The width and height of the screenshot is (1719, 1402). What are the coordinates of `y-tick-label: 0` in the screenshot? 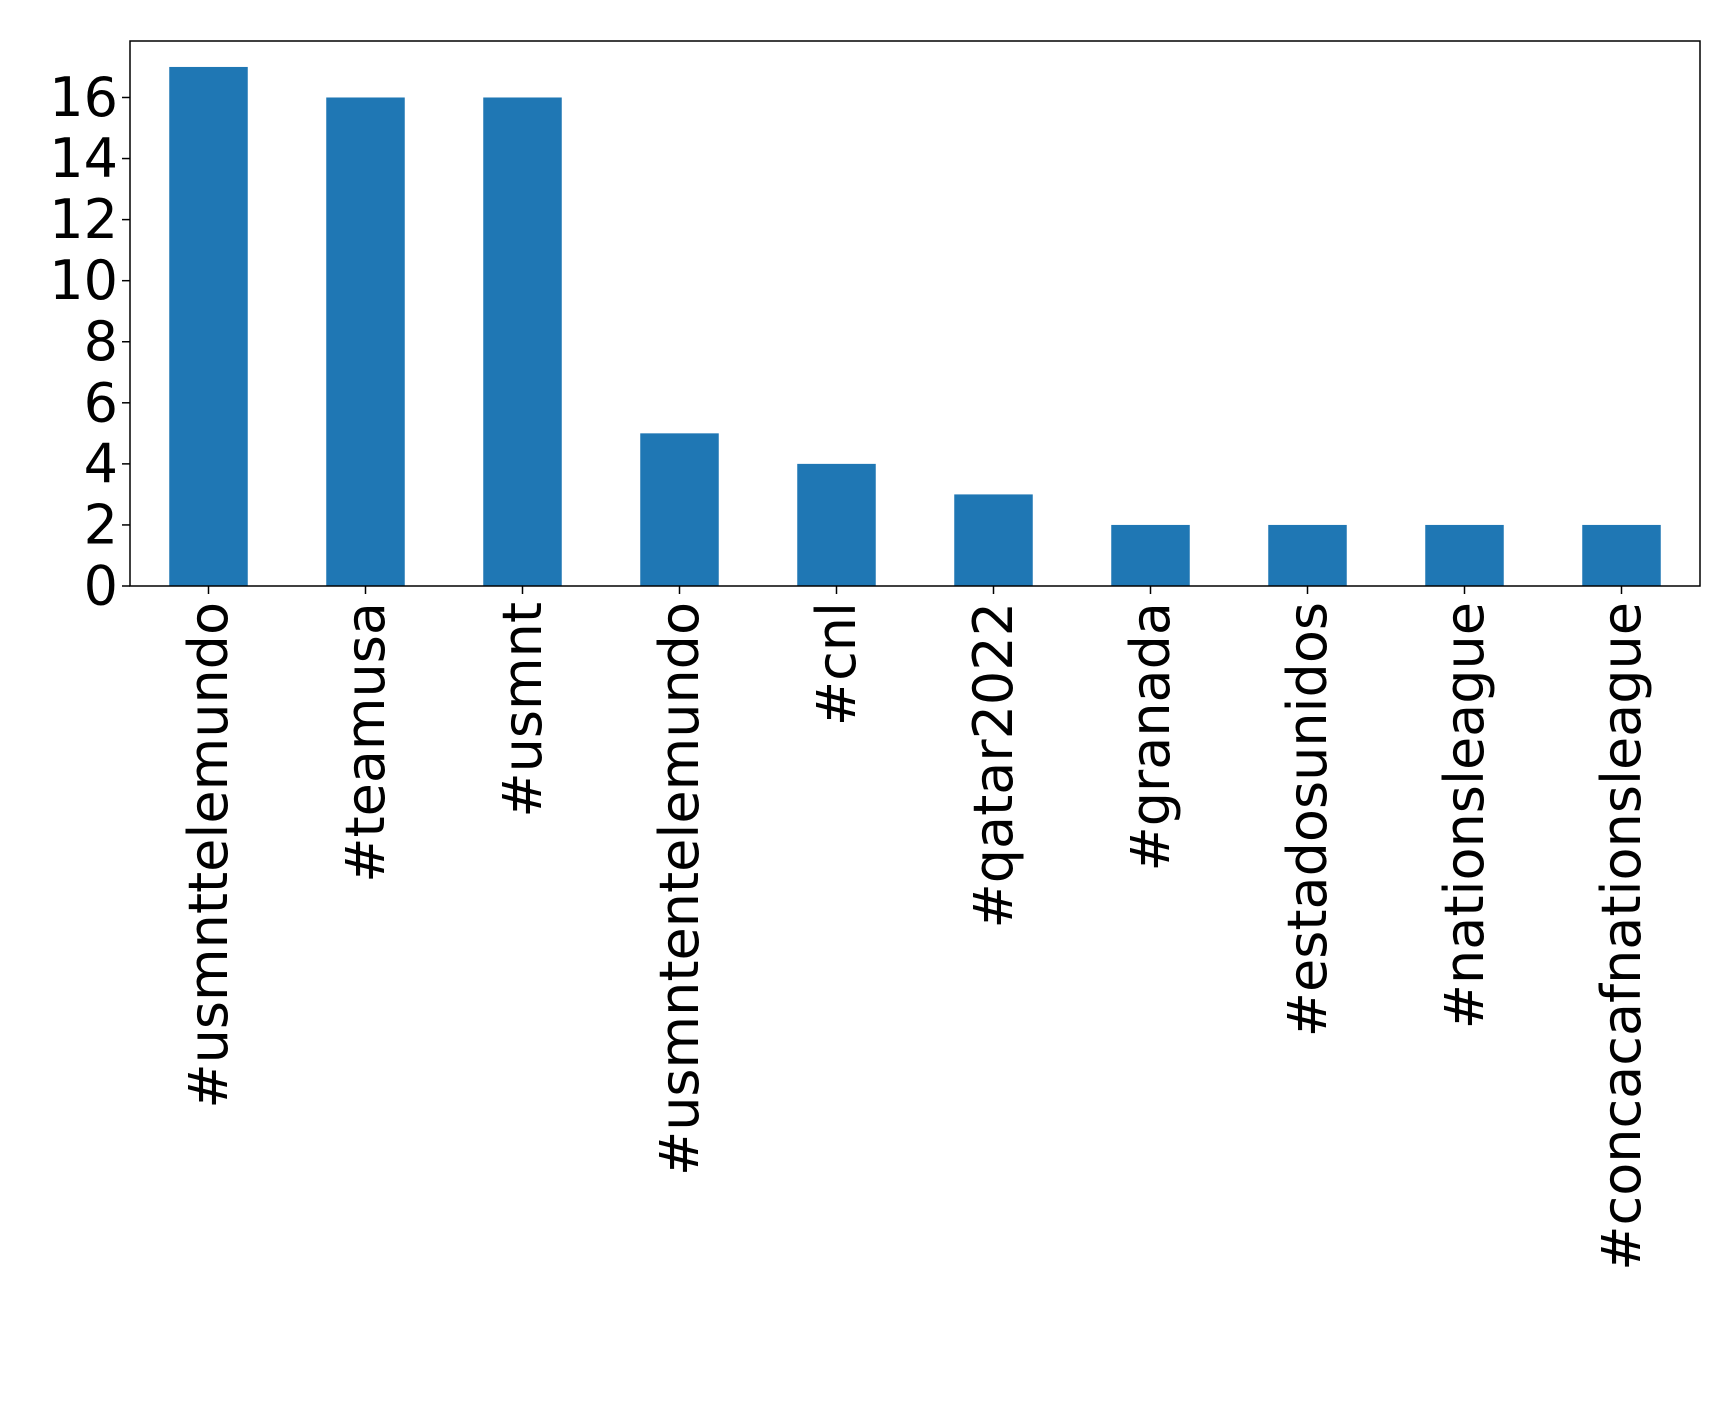 It's located at (101, 586).